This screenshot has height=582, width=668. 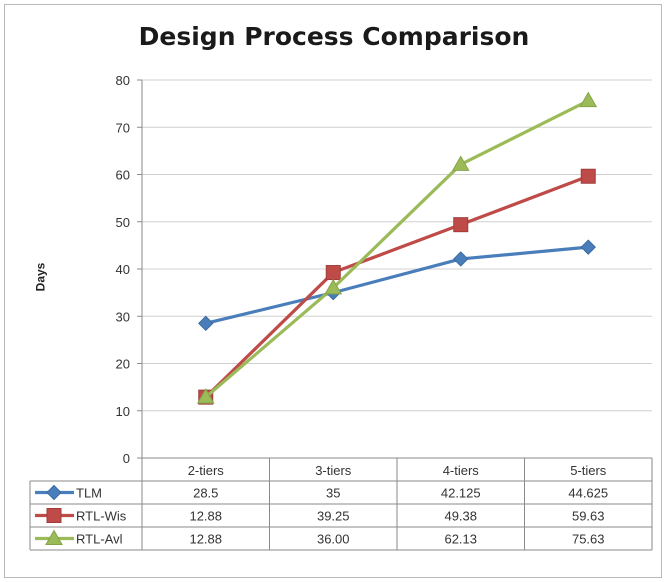 I want to click on table-cell-value: 39.25, so click(x=333, y=516).